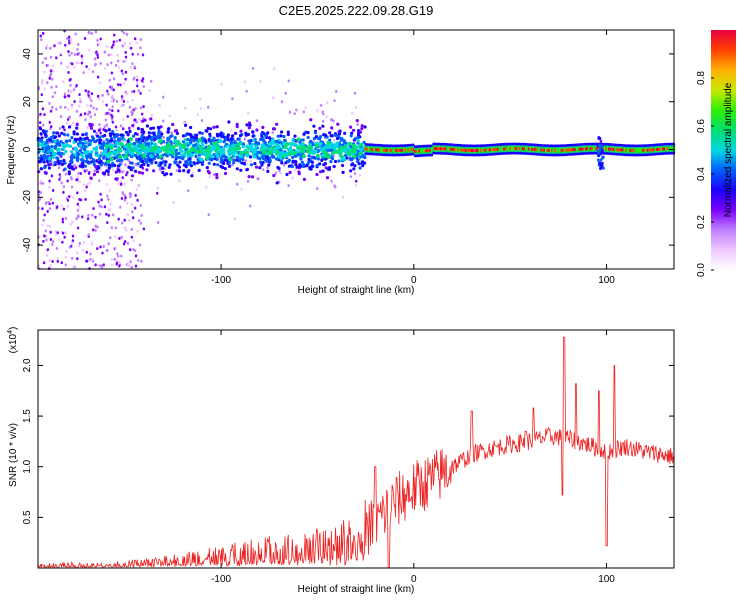 The height and width of the screenshot is (605, 750). I want to click on x-tick-label: 100, so click(606, 280).